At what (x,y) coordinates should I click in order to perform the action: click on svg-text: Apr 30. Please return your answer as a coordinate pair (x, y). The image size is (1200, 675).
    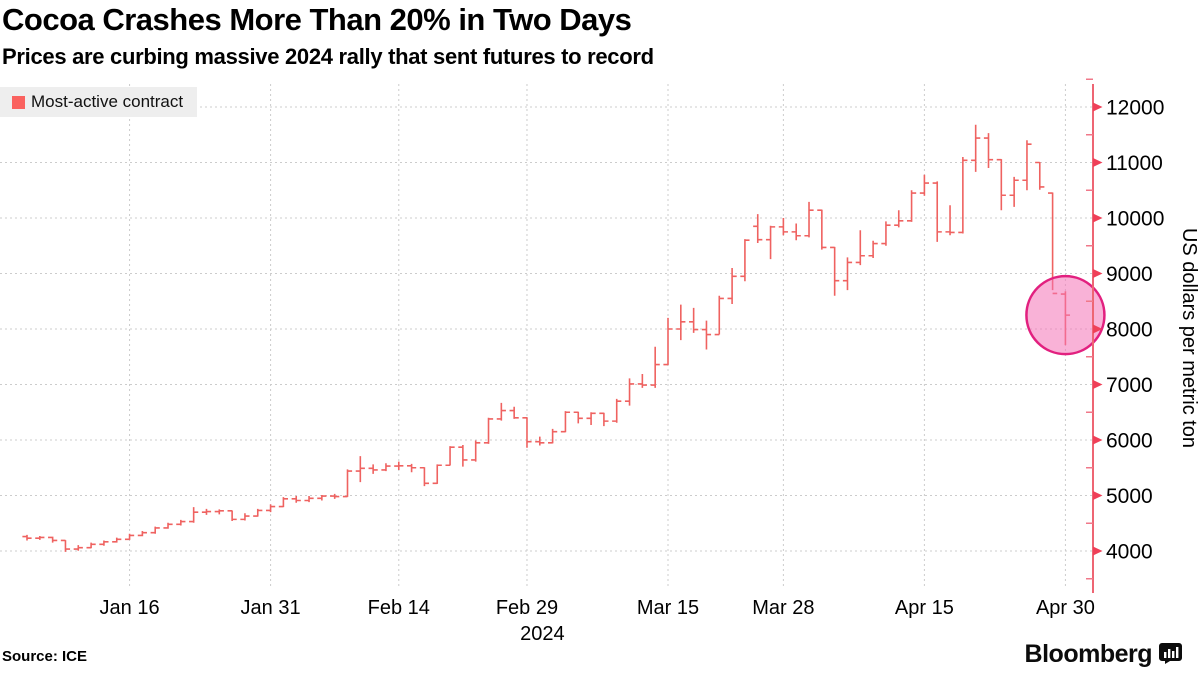
    Looking at the image, I should click on (1065, 608).